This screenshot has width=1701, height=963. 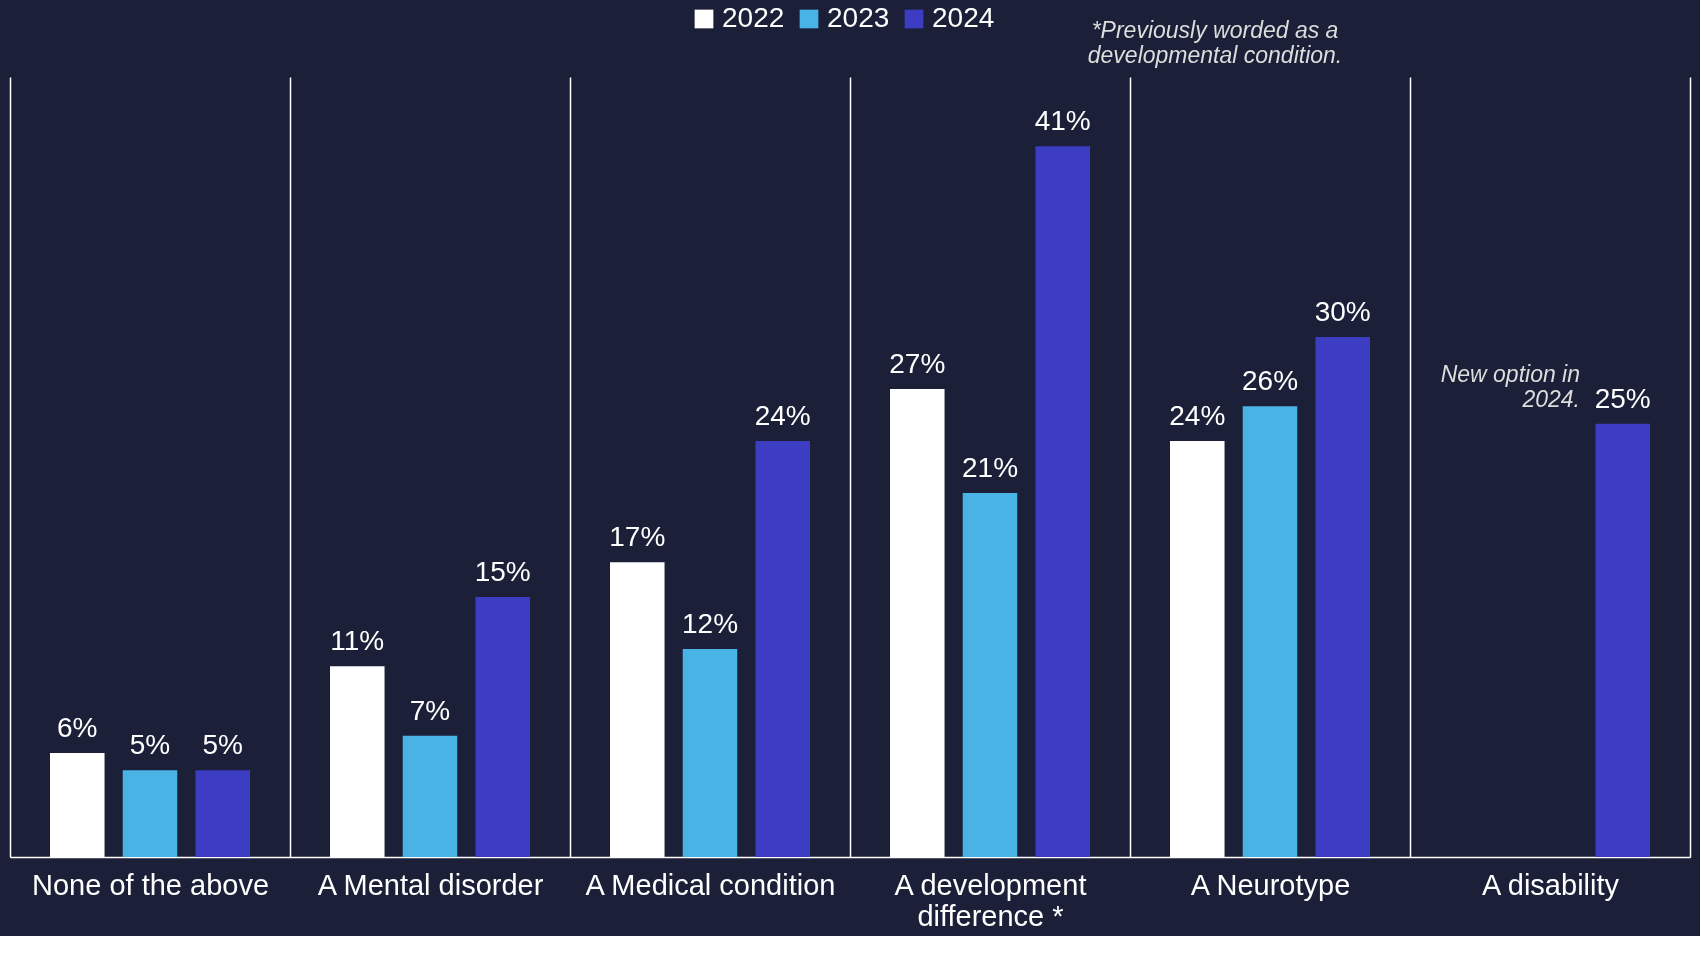 What do you see at coordinates (990, 467) in the screenshot?
I see `data-label: 21%` at bounding box center [990, 467].